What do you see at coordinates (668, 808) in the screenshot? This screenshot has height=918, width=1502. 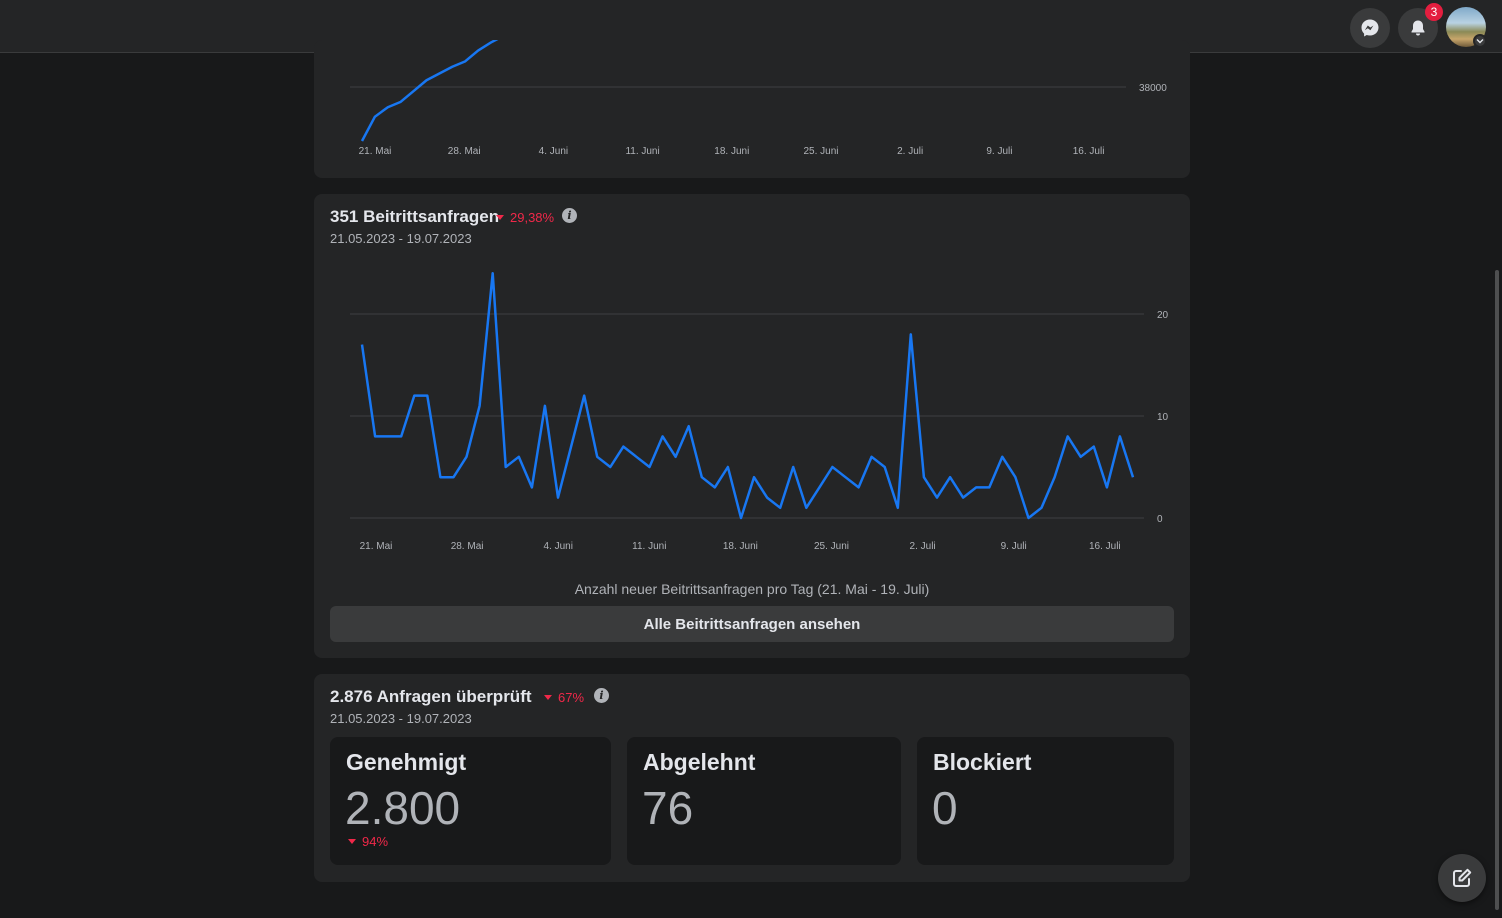 I see `stat-value: 76` at bounding box center [668, 808].